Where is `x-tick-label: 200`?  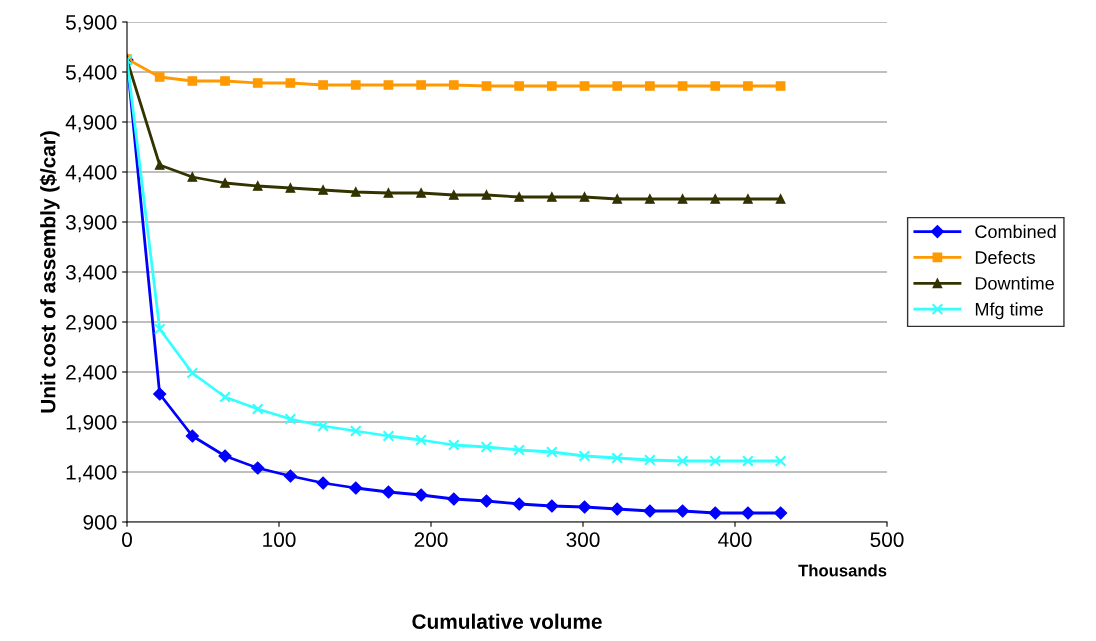 x-tick-label: 200 is located at coordinates (431, 540).